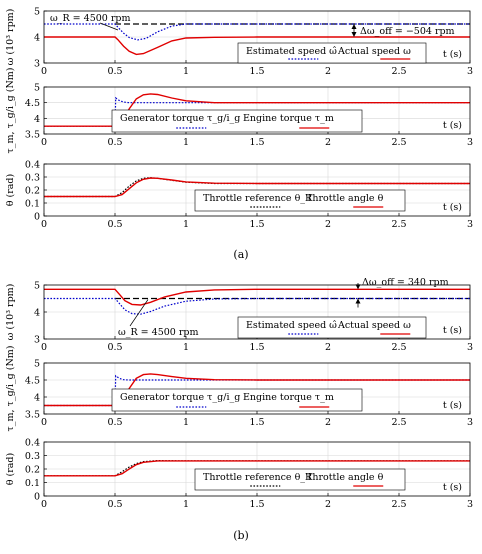 The width and height of the screenshot is (482, 554). I want to click on figure-caption: (b), so click(241, 535).